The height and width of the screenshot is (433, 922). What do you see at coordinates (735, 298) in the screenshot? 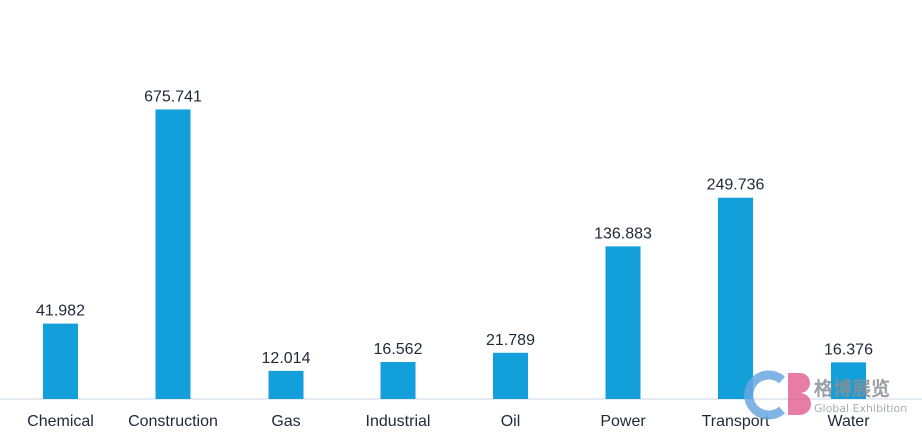
I see `bar-transport` at bounding box center [735, 298].